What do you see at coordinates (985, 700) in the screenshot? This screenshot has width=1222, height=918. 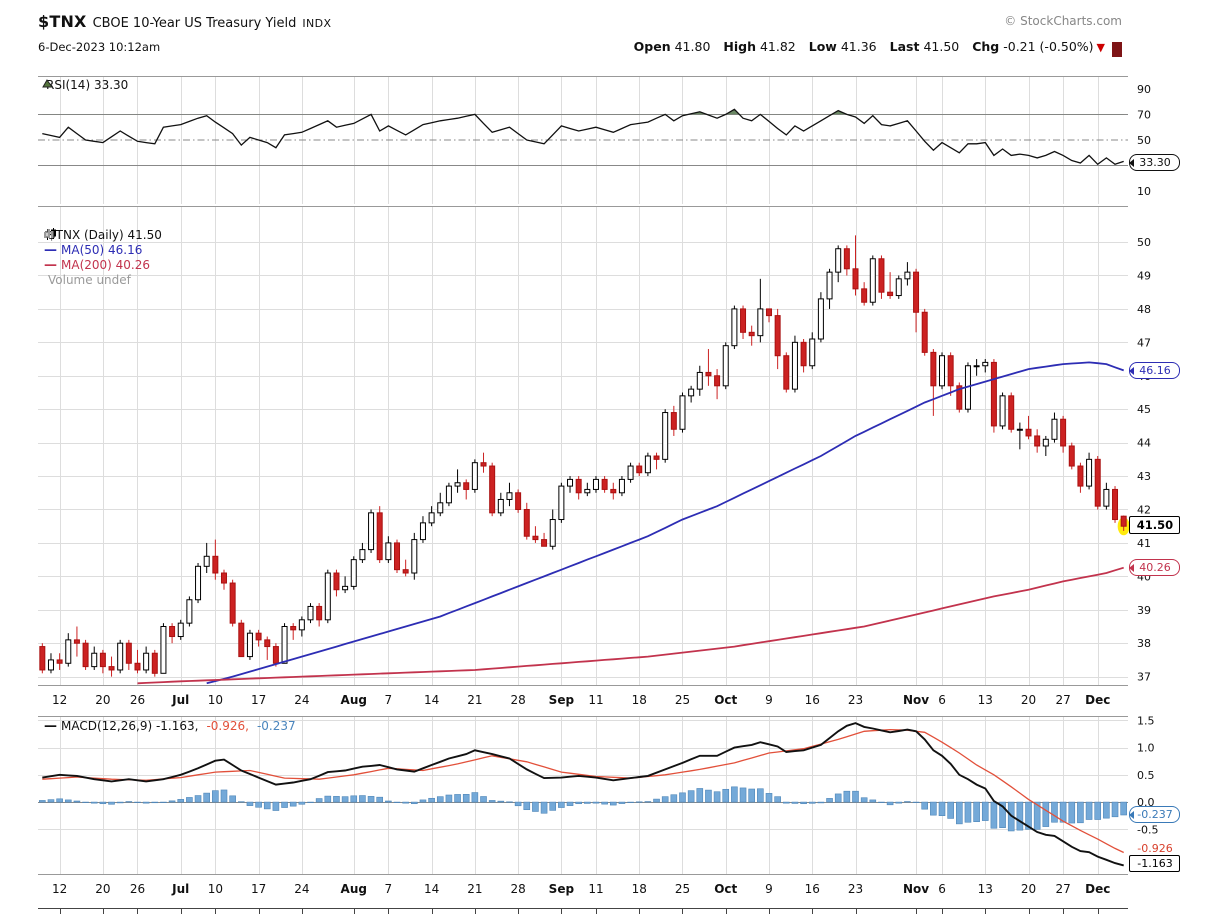 I see `x-axis-label: 13` at bounding box center [985, 700].